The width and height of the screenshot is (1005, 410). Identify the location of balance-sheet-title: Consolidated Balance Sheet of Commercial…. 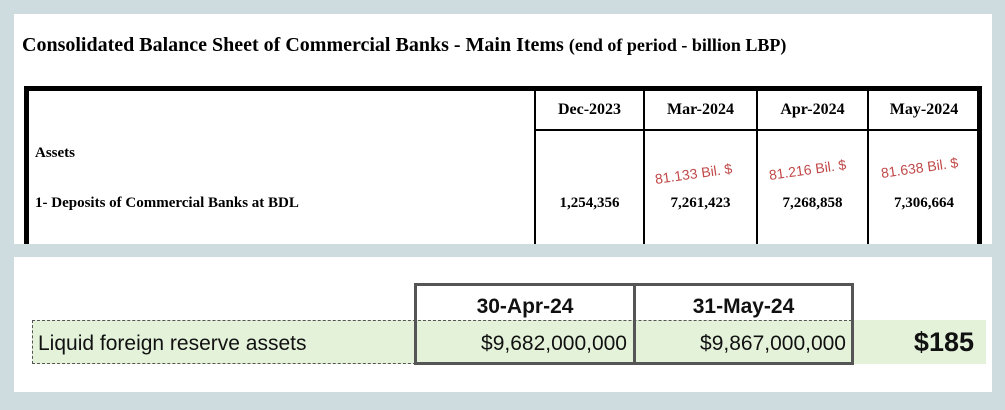
(404, 45).